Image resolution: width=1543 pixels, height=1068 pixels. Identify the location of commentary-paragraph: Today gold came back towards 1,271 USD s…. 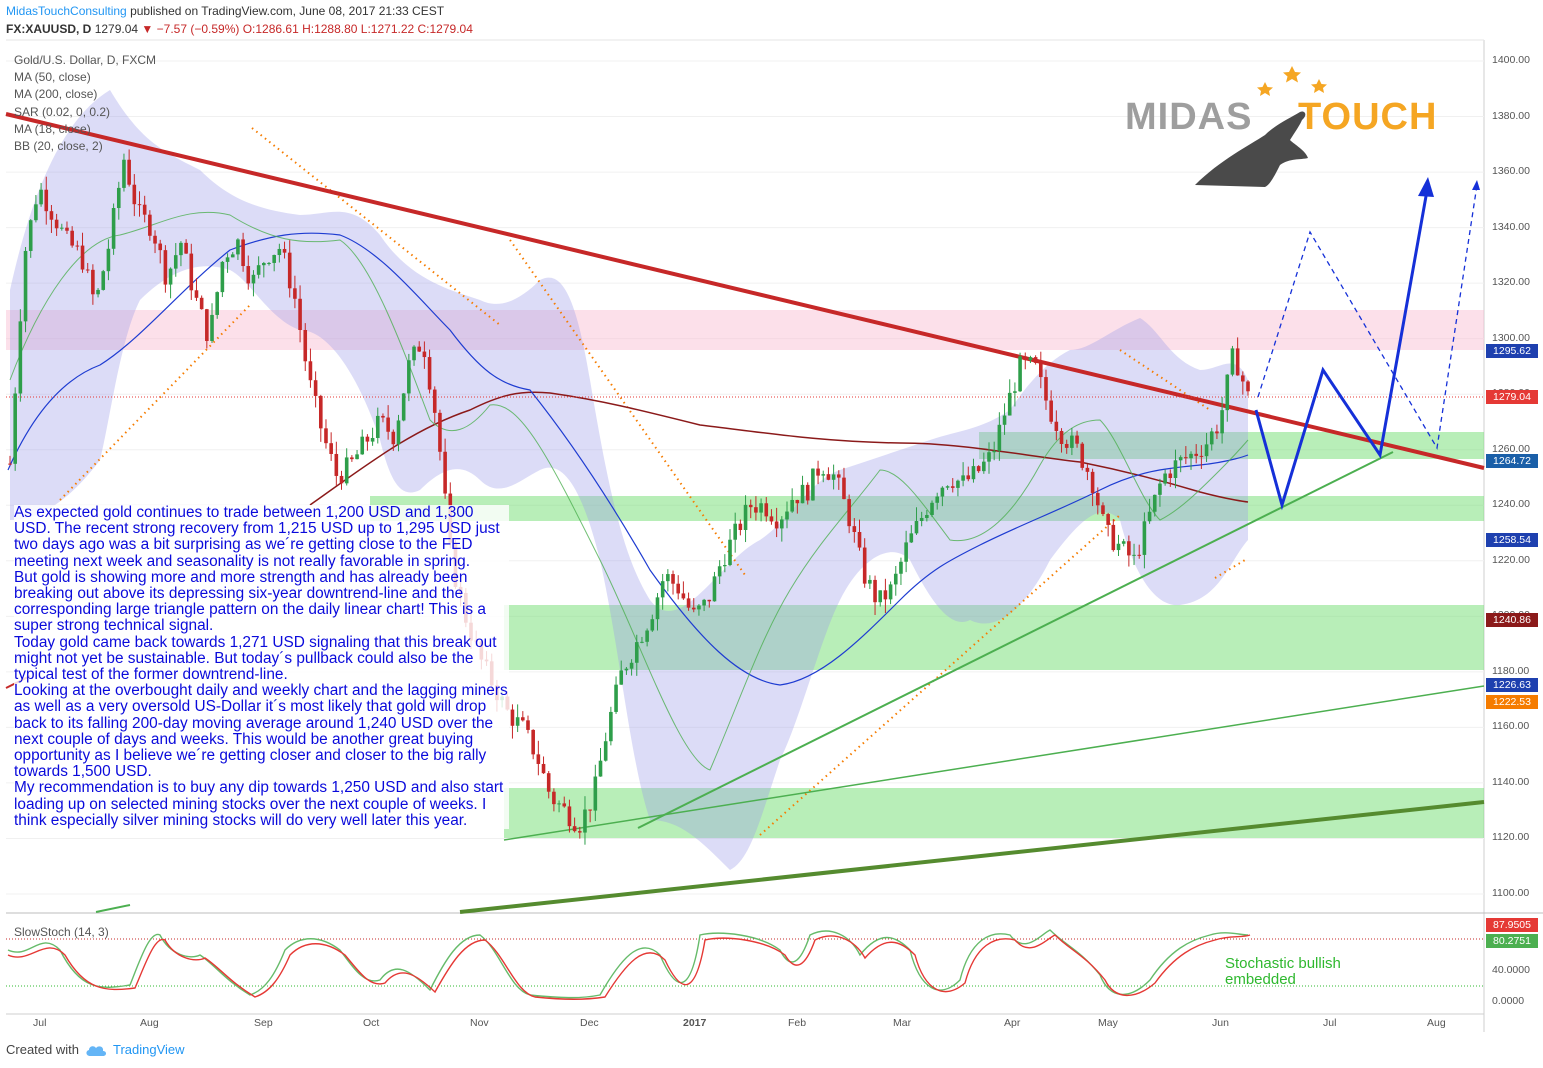
(255, 658).